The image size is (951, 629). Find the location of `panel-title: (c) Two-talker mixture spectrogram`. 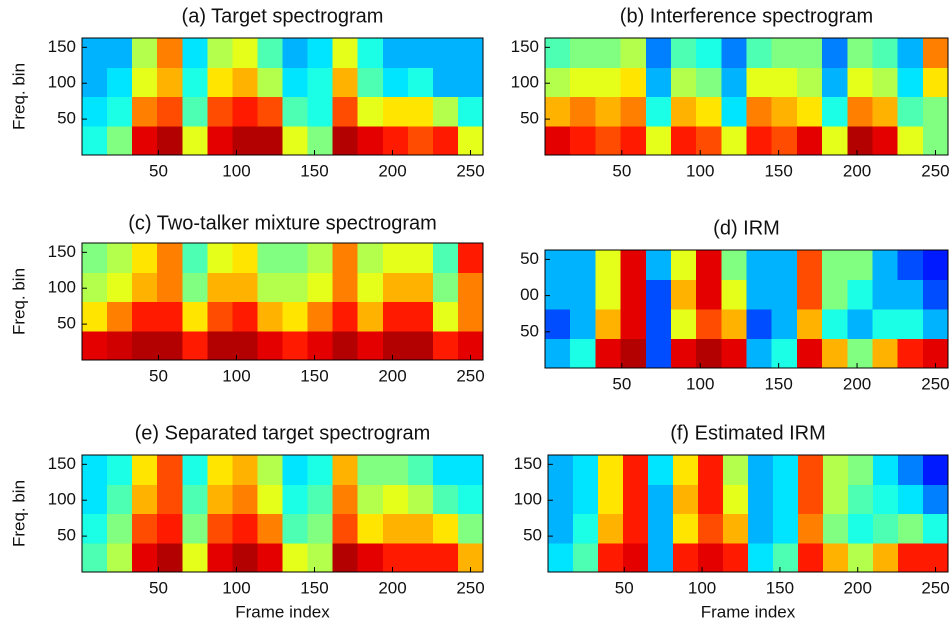

panel-title: (c) Two-talker mixture spectrogram is located at coordinates (282, 223).